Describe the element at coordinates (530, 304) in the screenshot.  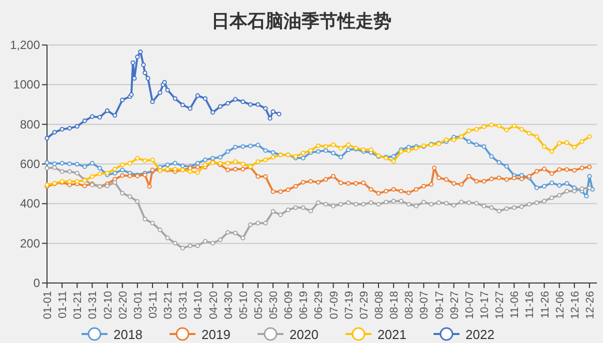
I see `x-tick-label: 11-16` at that location.